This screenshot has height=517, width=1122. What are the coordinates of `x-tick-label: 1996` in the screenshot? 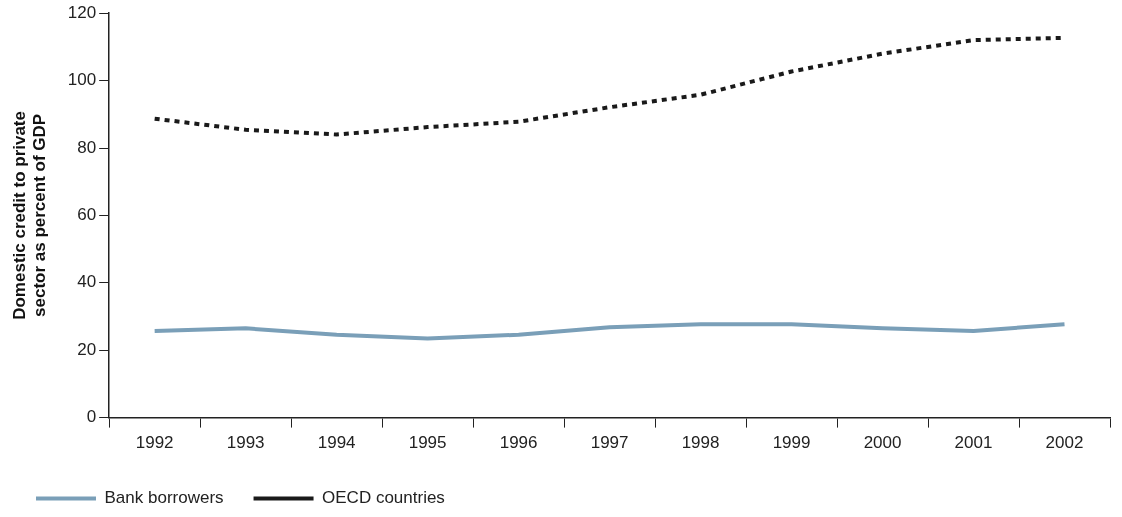 It's located at (518, 443).